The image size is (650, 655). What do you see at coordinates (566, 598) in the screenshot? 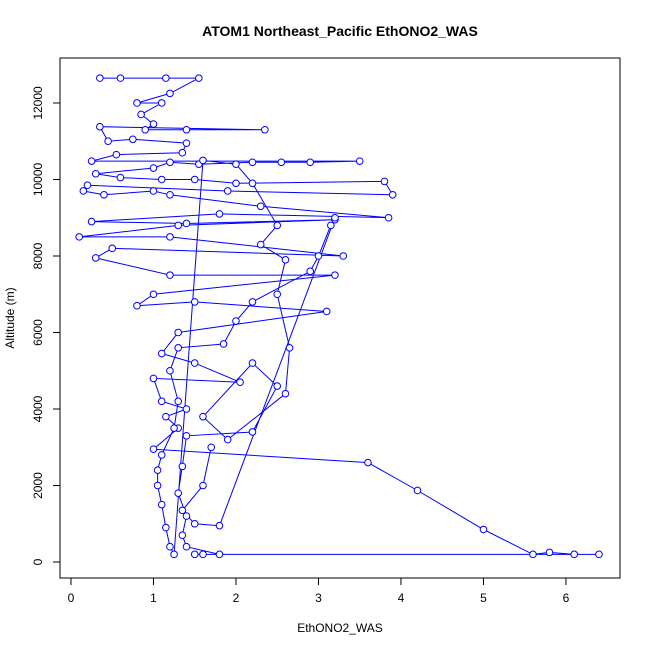
I see `x-tick-label: 6` at bounding box center [566, 598].